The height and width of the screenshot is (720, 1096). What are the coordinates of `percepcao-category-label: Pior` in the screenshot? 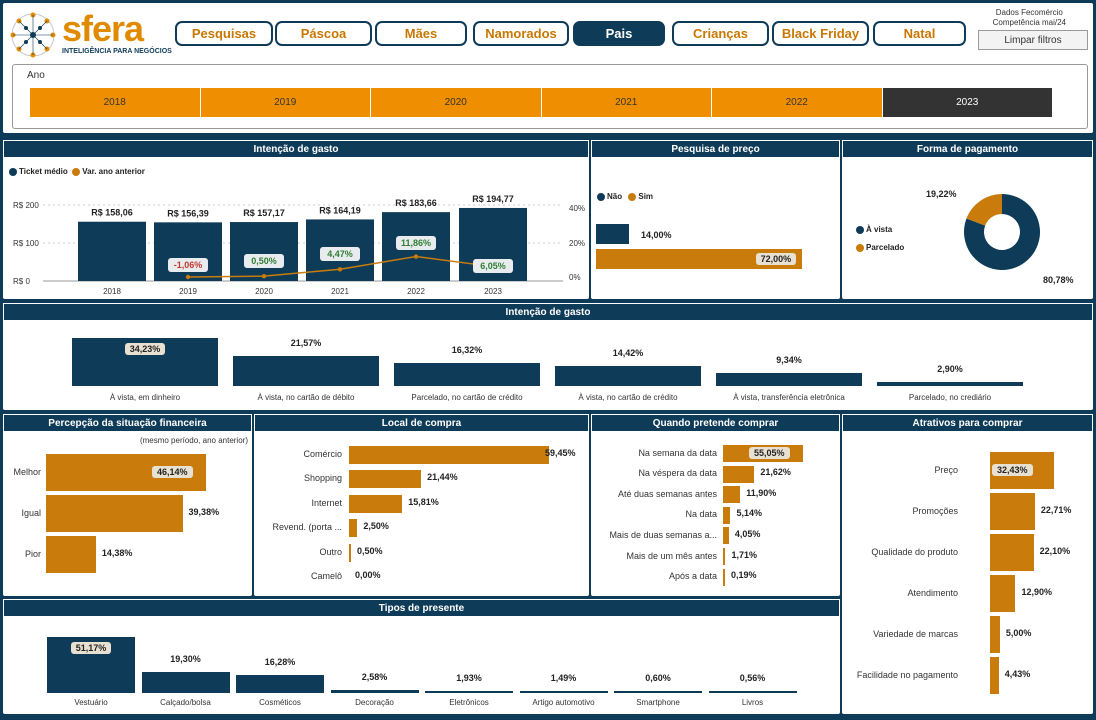 It's located at (32, 553).